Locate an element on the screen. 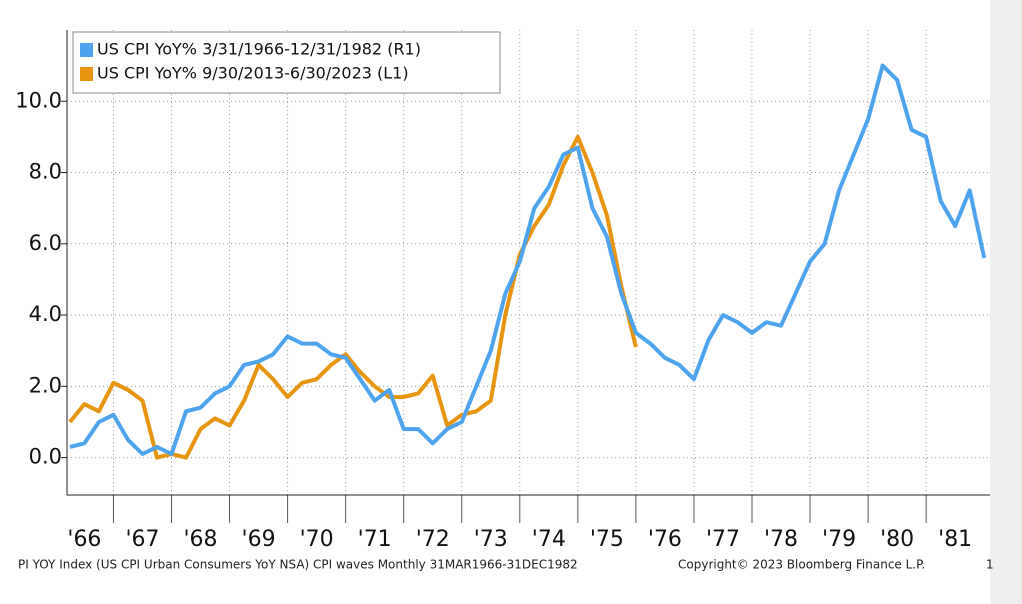  x-tick-label: '75 is located at coordinates (607, 539).